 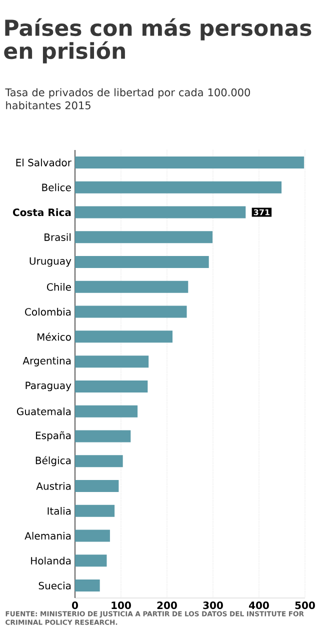 What do you see at coordinates (305, 606) in the screenshot?
I see `x-tick-label: 500` at bounding box center [305, 606].